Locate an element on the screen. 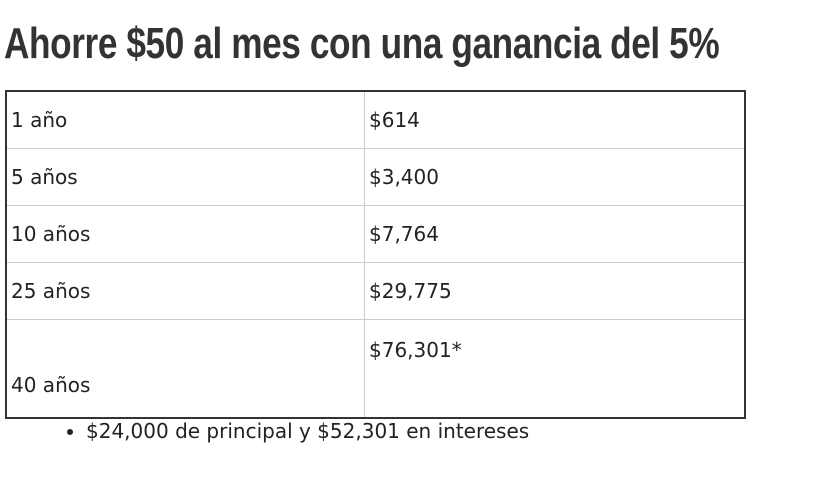 The width and height of the screenshot is (819, 486). period-cell: 40 años is located at coordinates (185, 369).